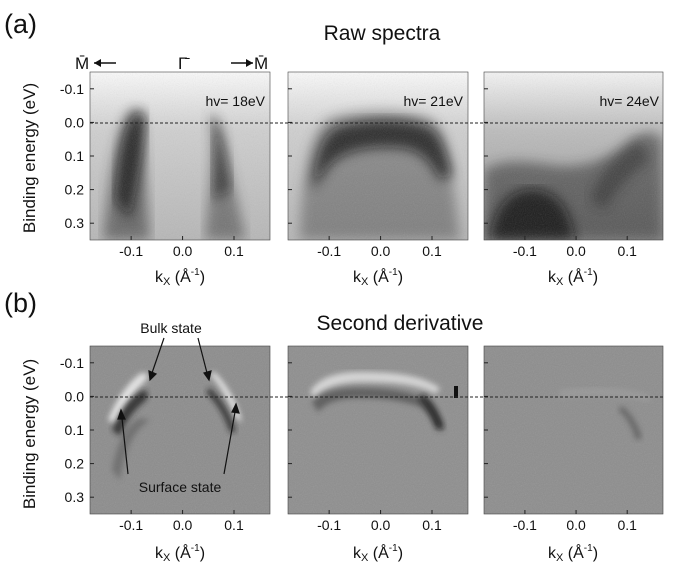 The image size is (679, 569). What do you see at coordinates (378, 553) in the screenshot?
I see `x-axis-title-b2: kX (Å-1)` at bounding box center [378, 553].